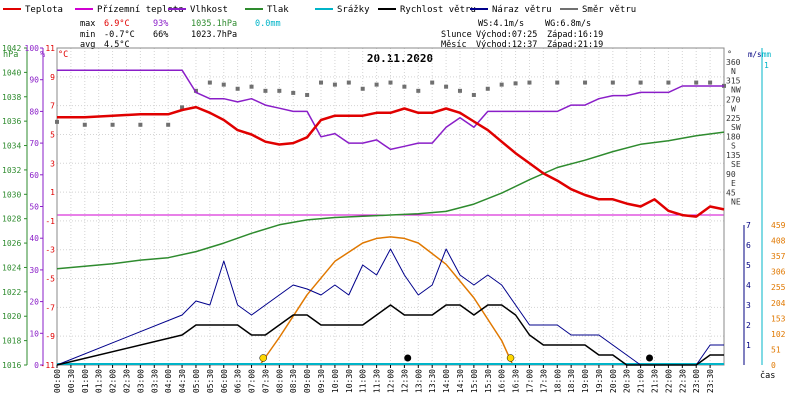 Image resolution: width=800 pixels, height=400 pixels. Describe the element at coordinates (733, 62) in the screenshot. I see `wind-dir-tick-label: 360` at that location.